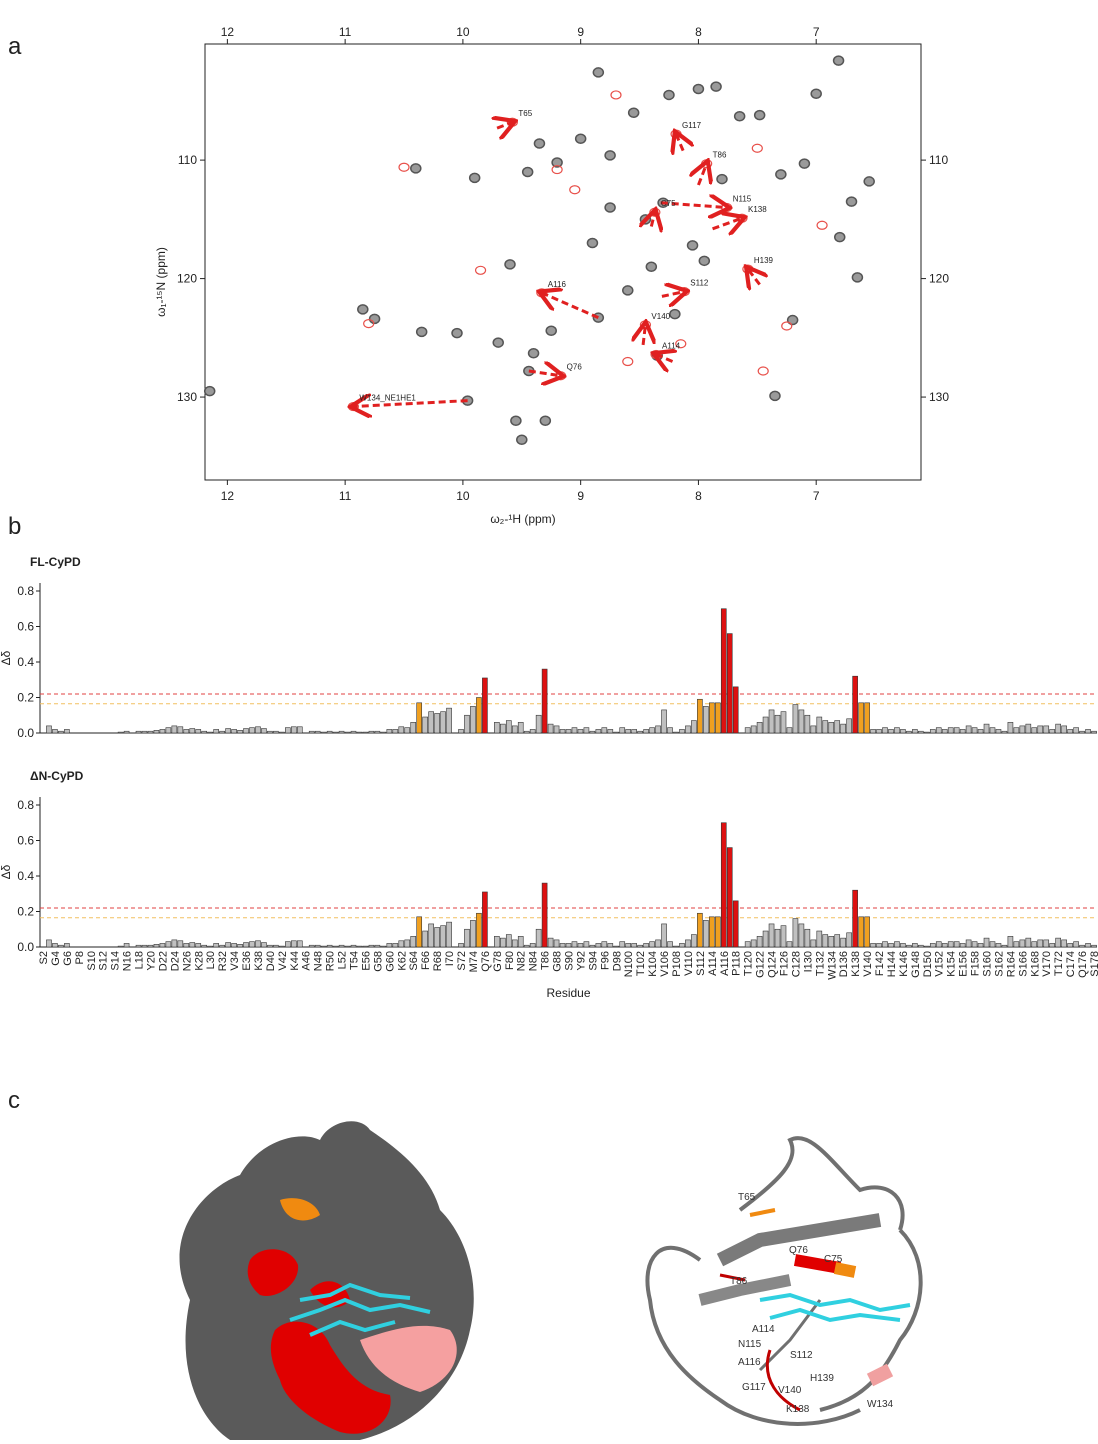  I want to click on cartoon-render, so click(784, 1281).